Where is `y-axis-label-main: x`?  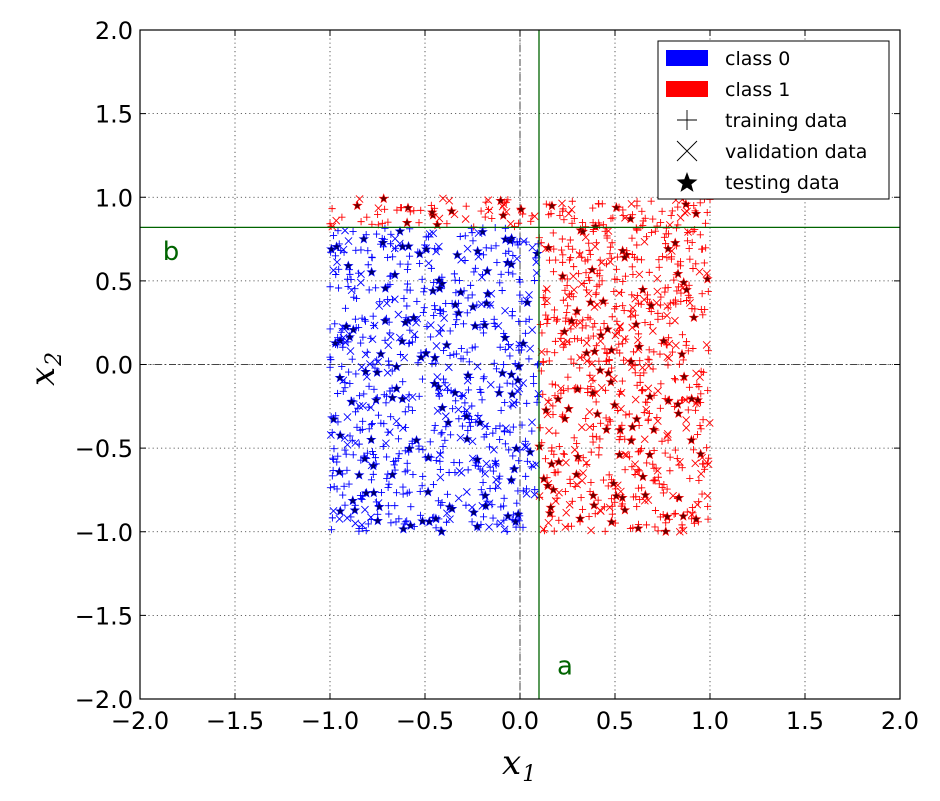
y-axis-label-main: x is located at coordinates (43, 376).